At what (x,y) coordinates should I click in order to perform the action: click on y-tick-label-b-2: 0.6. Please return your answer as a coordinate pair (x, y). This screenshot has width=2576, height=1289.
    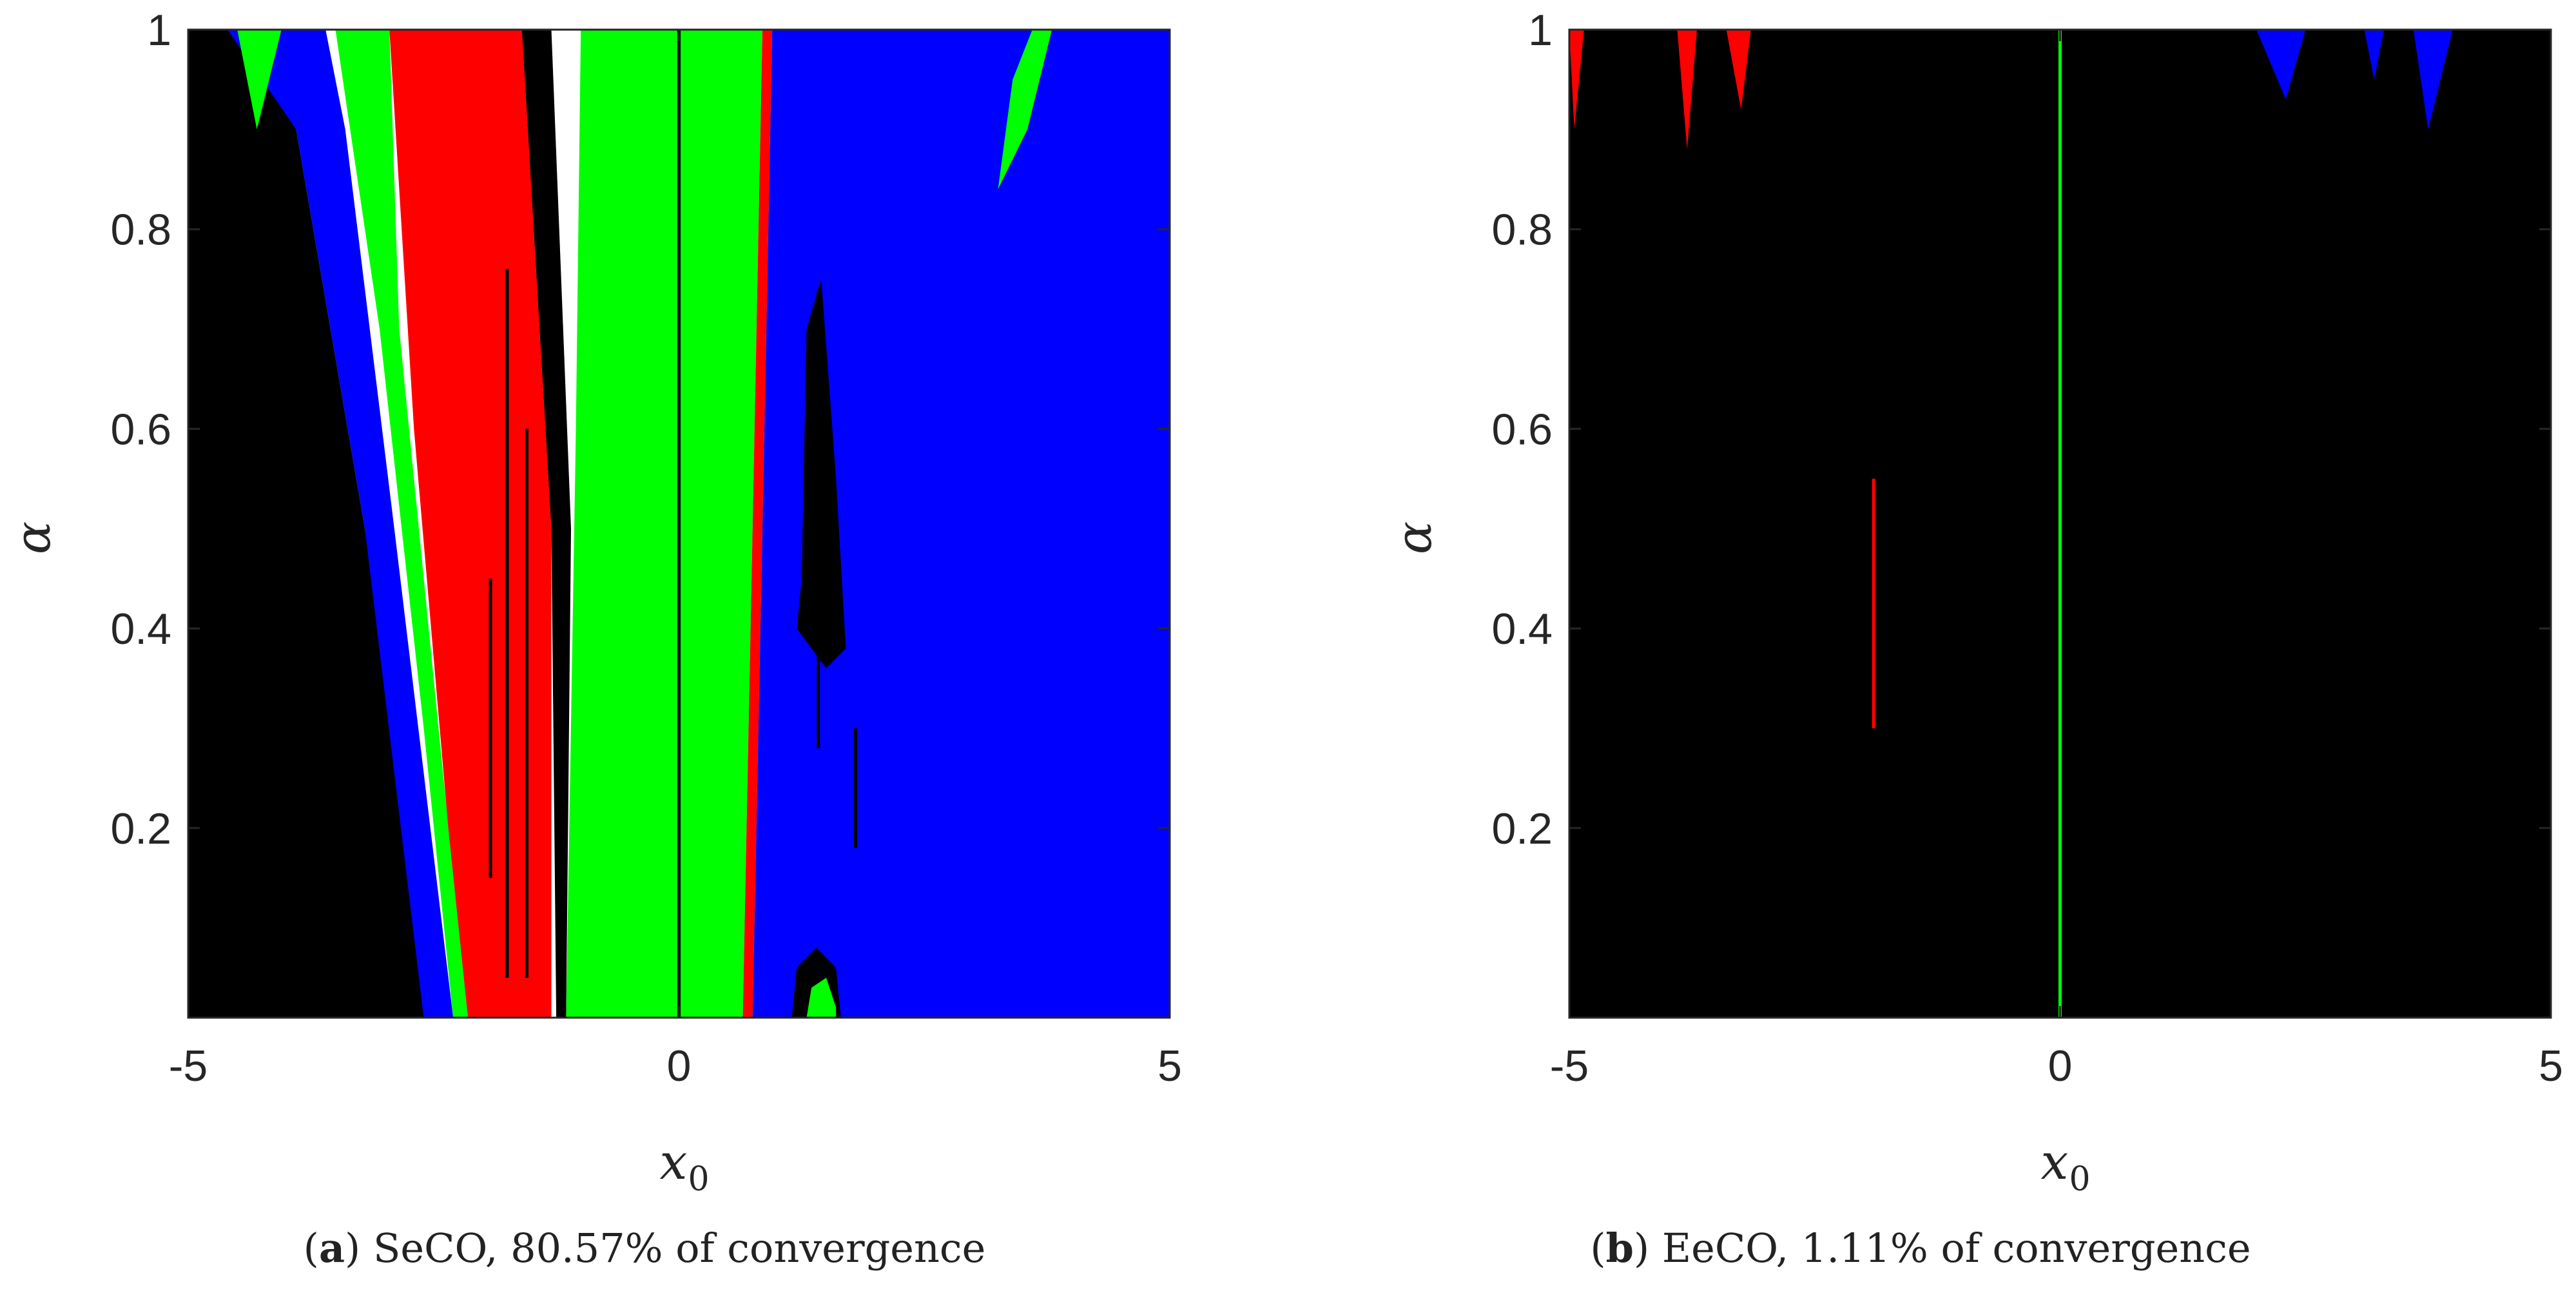
    Looking at the image, I should click on (1522, 429).